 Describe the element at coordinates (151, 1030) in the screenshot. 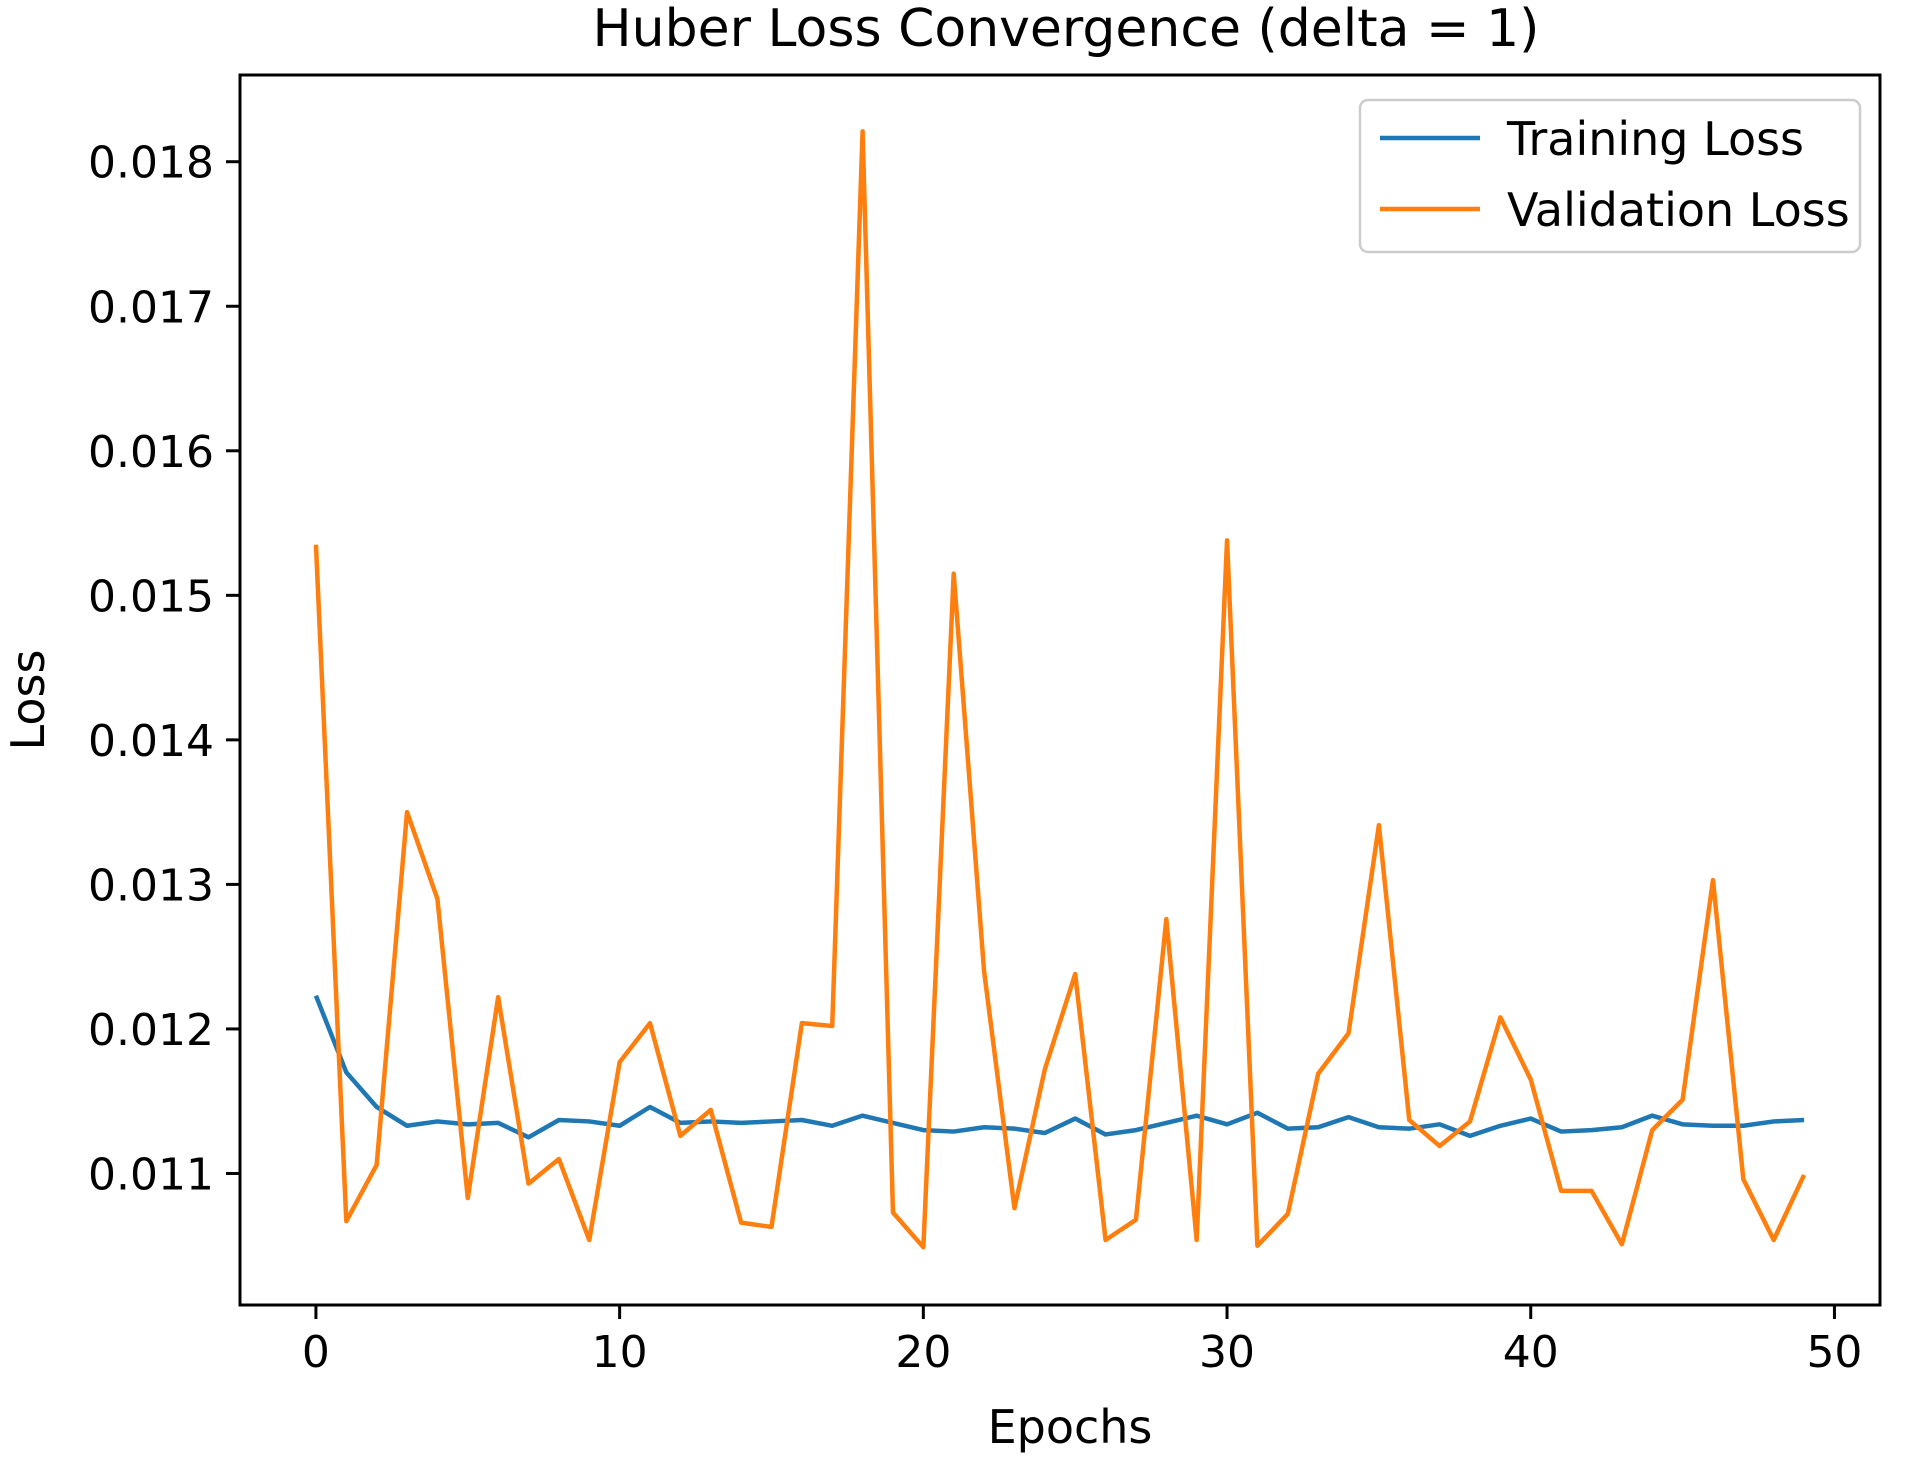

I see `y-tick-label: 0.012` at that location.